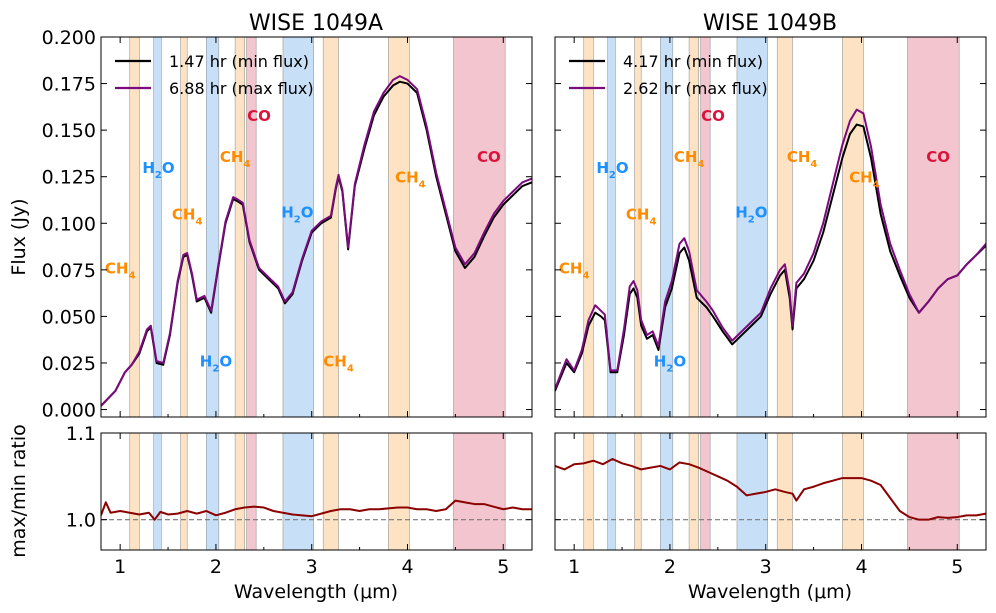 The height and width of the screenshot is (613, 996). What do you see at coordinates (770, 592) in the screenshot?
I see `x-axis-label-right: Wavelength (μm)` at bounding box center [770, 592].